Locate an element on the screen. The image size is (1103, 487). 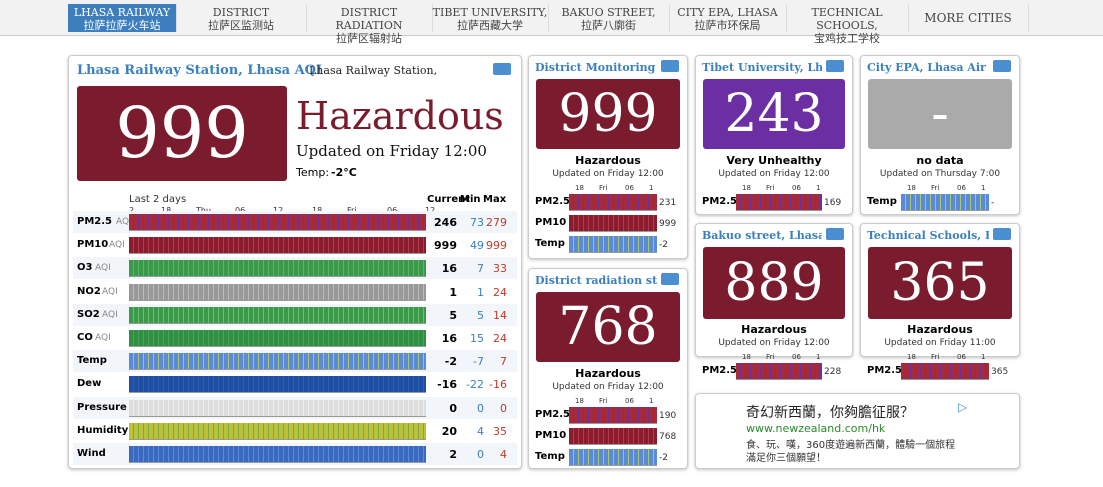
nav-tab: TIBET UNIVERSITY, 拉萨西藏大学 is located at coordinates (490, 18).